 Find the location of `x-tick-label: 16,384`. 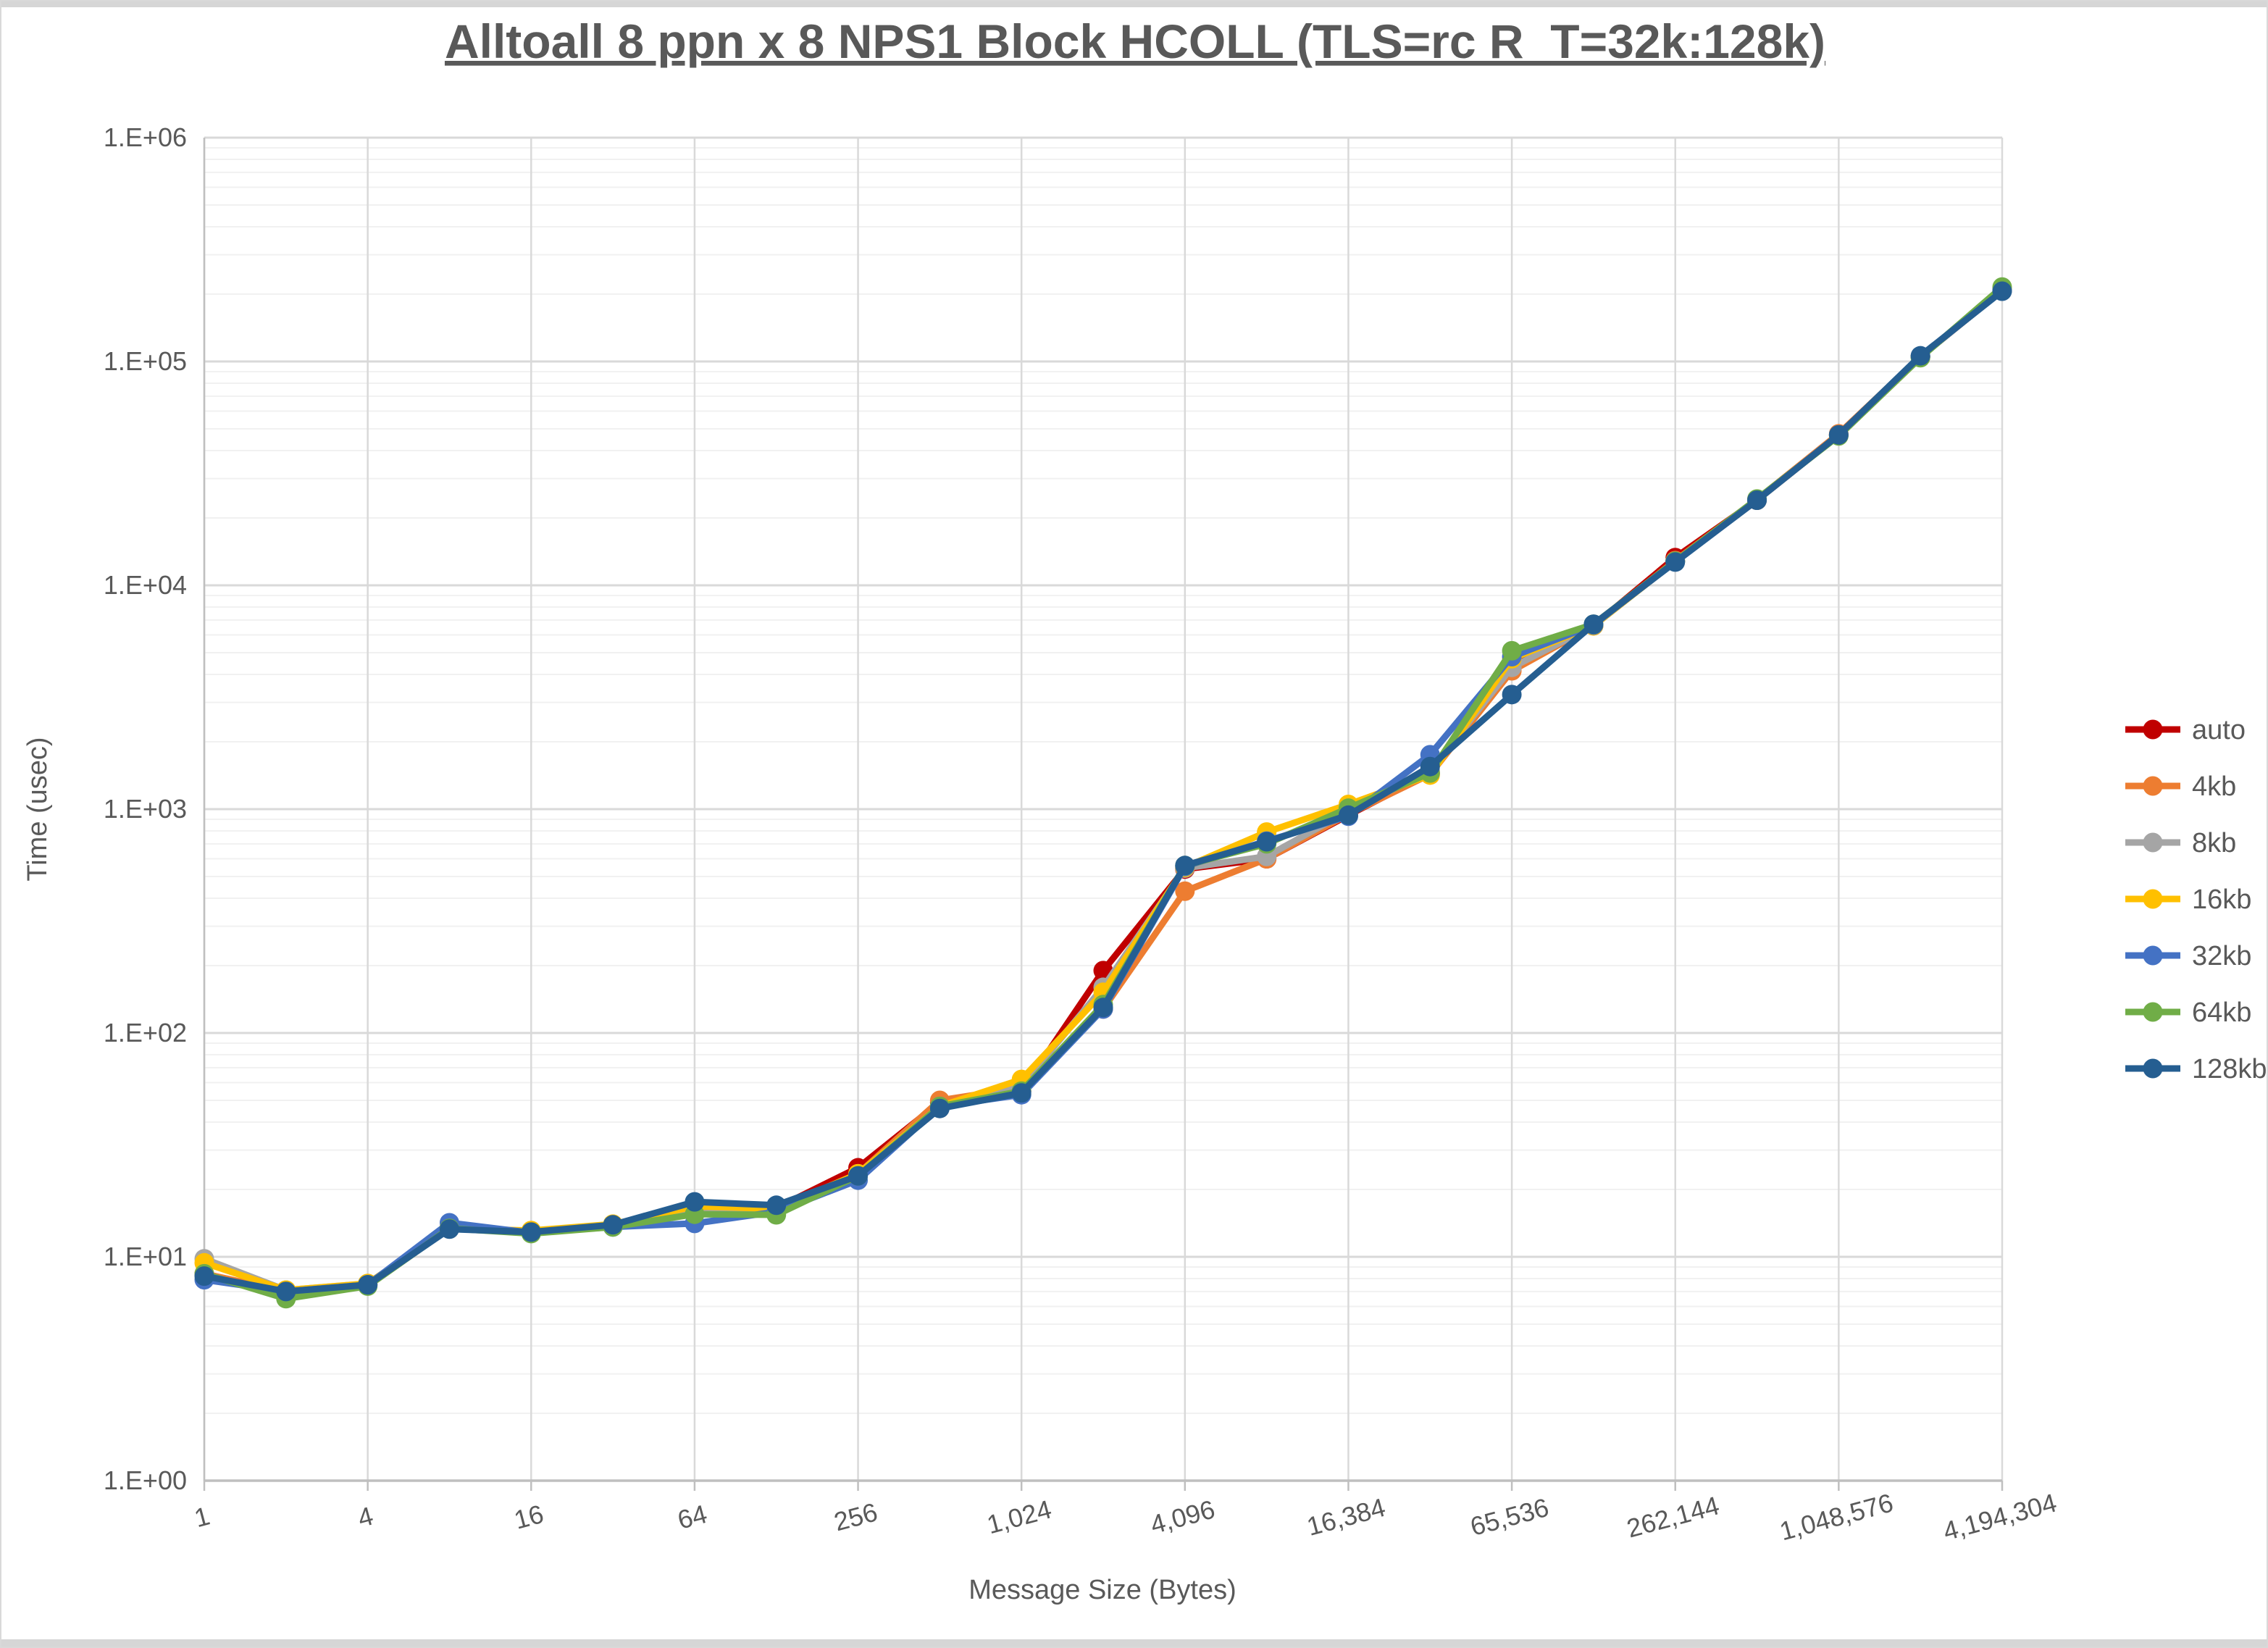

x-tick-label: 16,384 is located at coordinates (1347, 1517).